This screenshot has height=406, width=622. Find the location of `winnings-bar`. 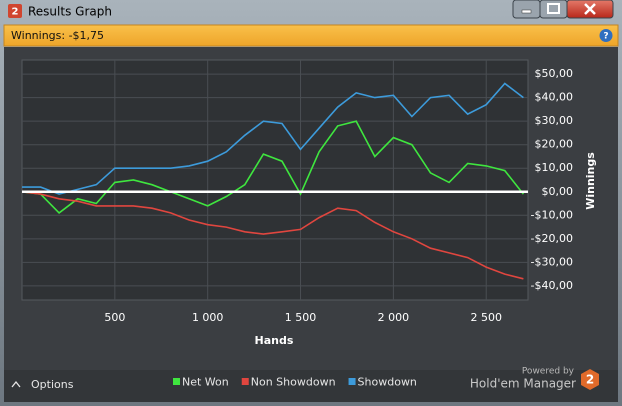

winnings-bar is located at coordinates (311, 35).